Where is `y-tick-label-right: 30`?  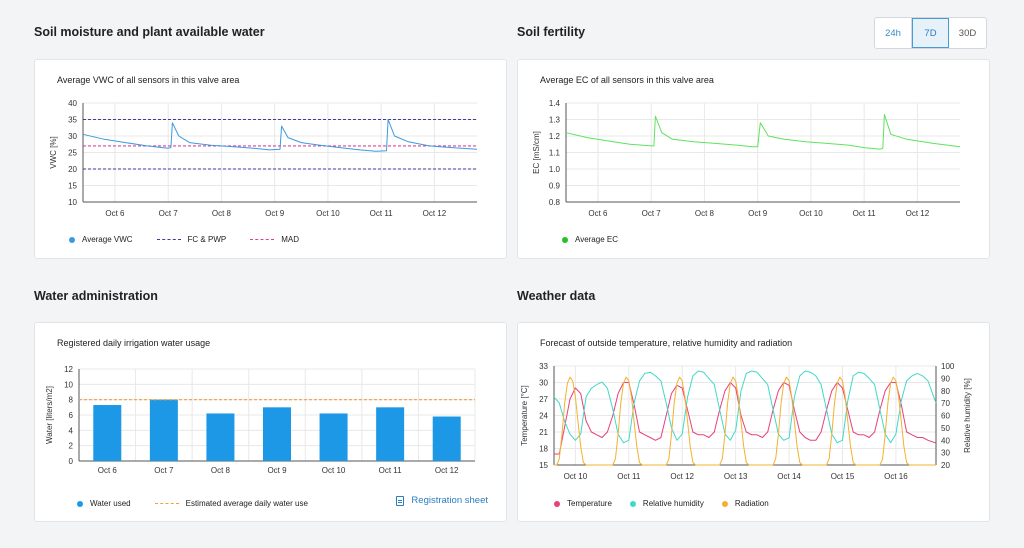 y-tick-label-right: 30 is located at coordinates (945, 453).